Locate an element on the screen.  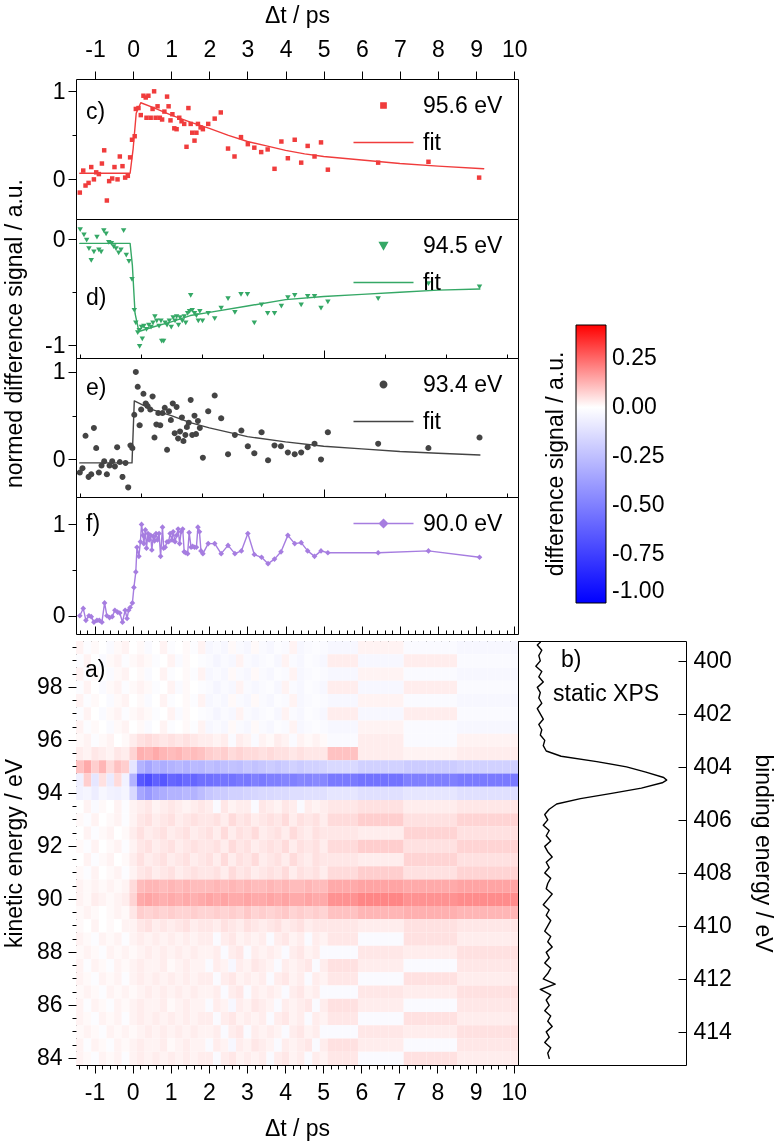
y-tick-label: 402 is located at coordinates (712, 713).